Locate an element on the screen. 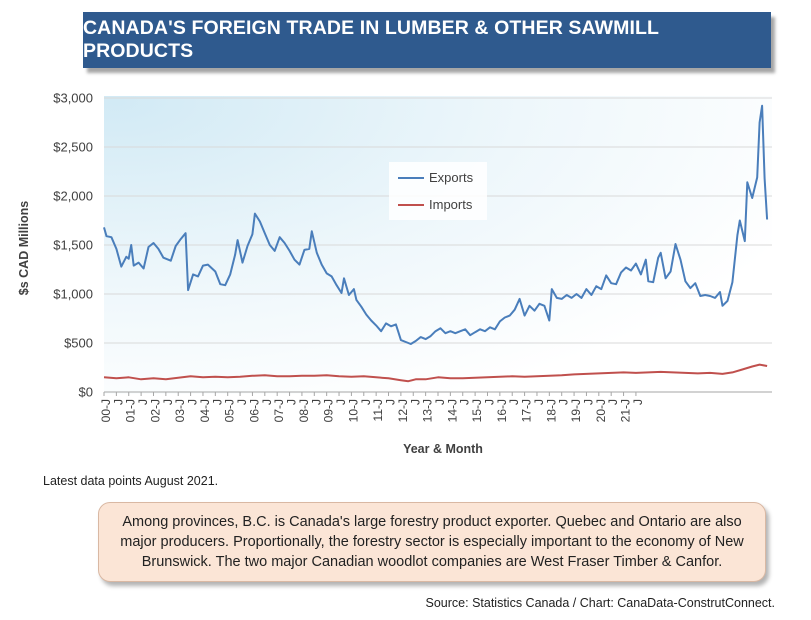 This screenshot has height=620, width=811. x-tick-label: 12-J is located at coordinates (403, 410).